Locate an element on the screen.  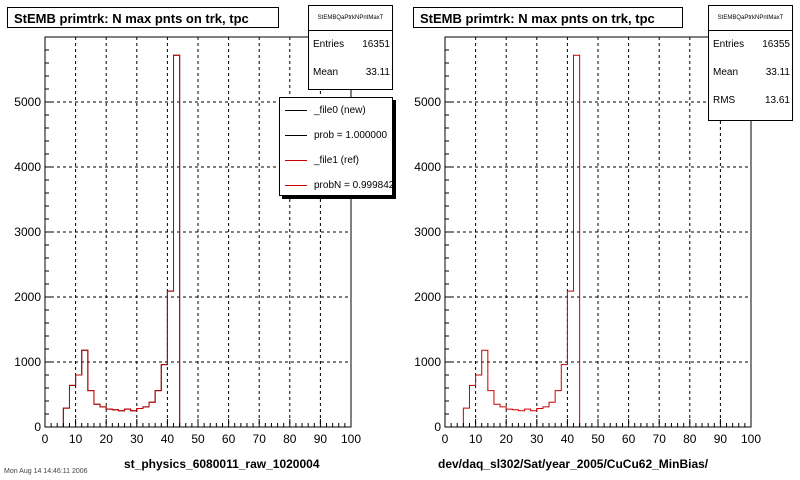
left-x-tick-label-60: 60 is located at coordinates (229, 439).